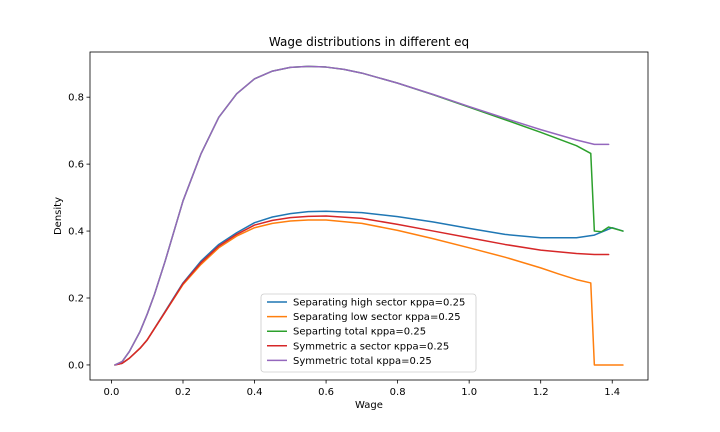 The height and width of the screenshot is (432, 720). Describe the element at coordinates (469, 392) in the screenshot. I see `x-tick-label: 1.0` at that location.